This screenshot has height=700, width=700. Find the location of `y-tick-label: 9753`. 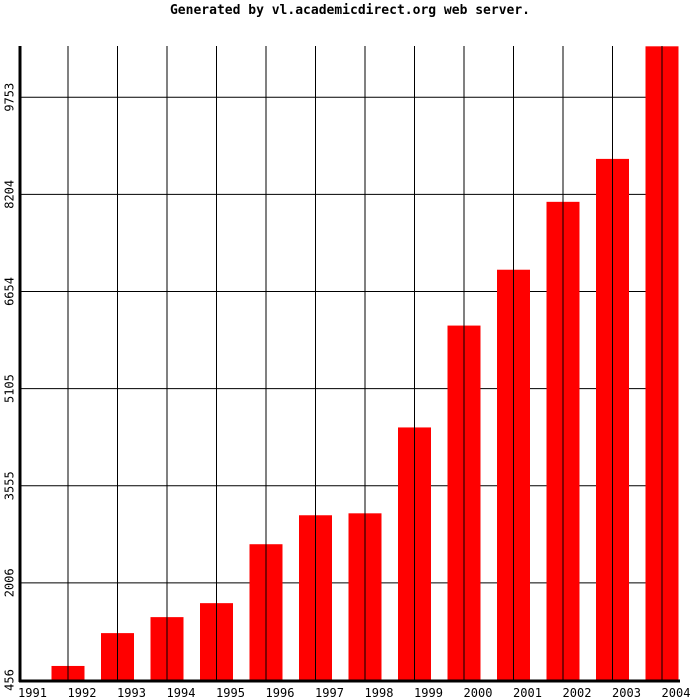

y-tick-label: 9753 is located at coordinates (10, 97).